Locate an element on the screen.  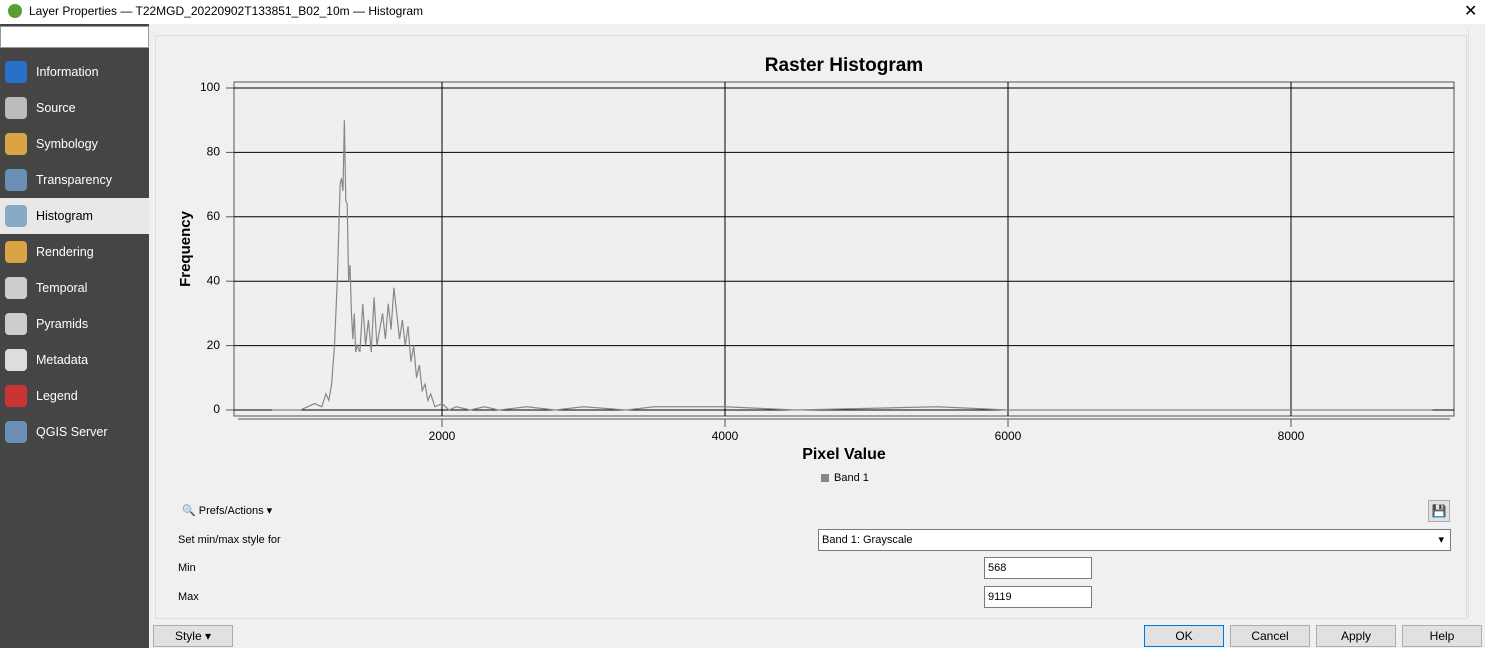
y-axis-label: Frequency is located at coordinates (185, 248).